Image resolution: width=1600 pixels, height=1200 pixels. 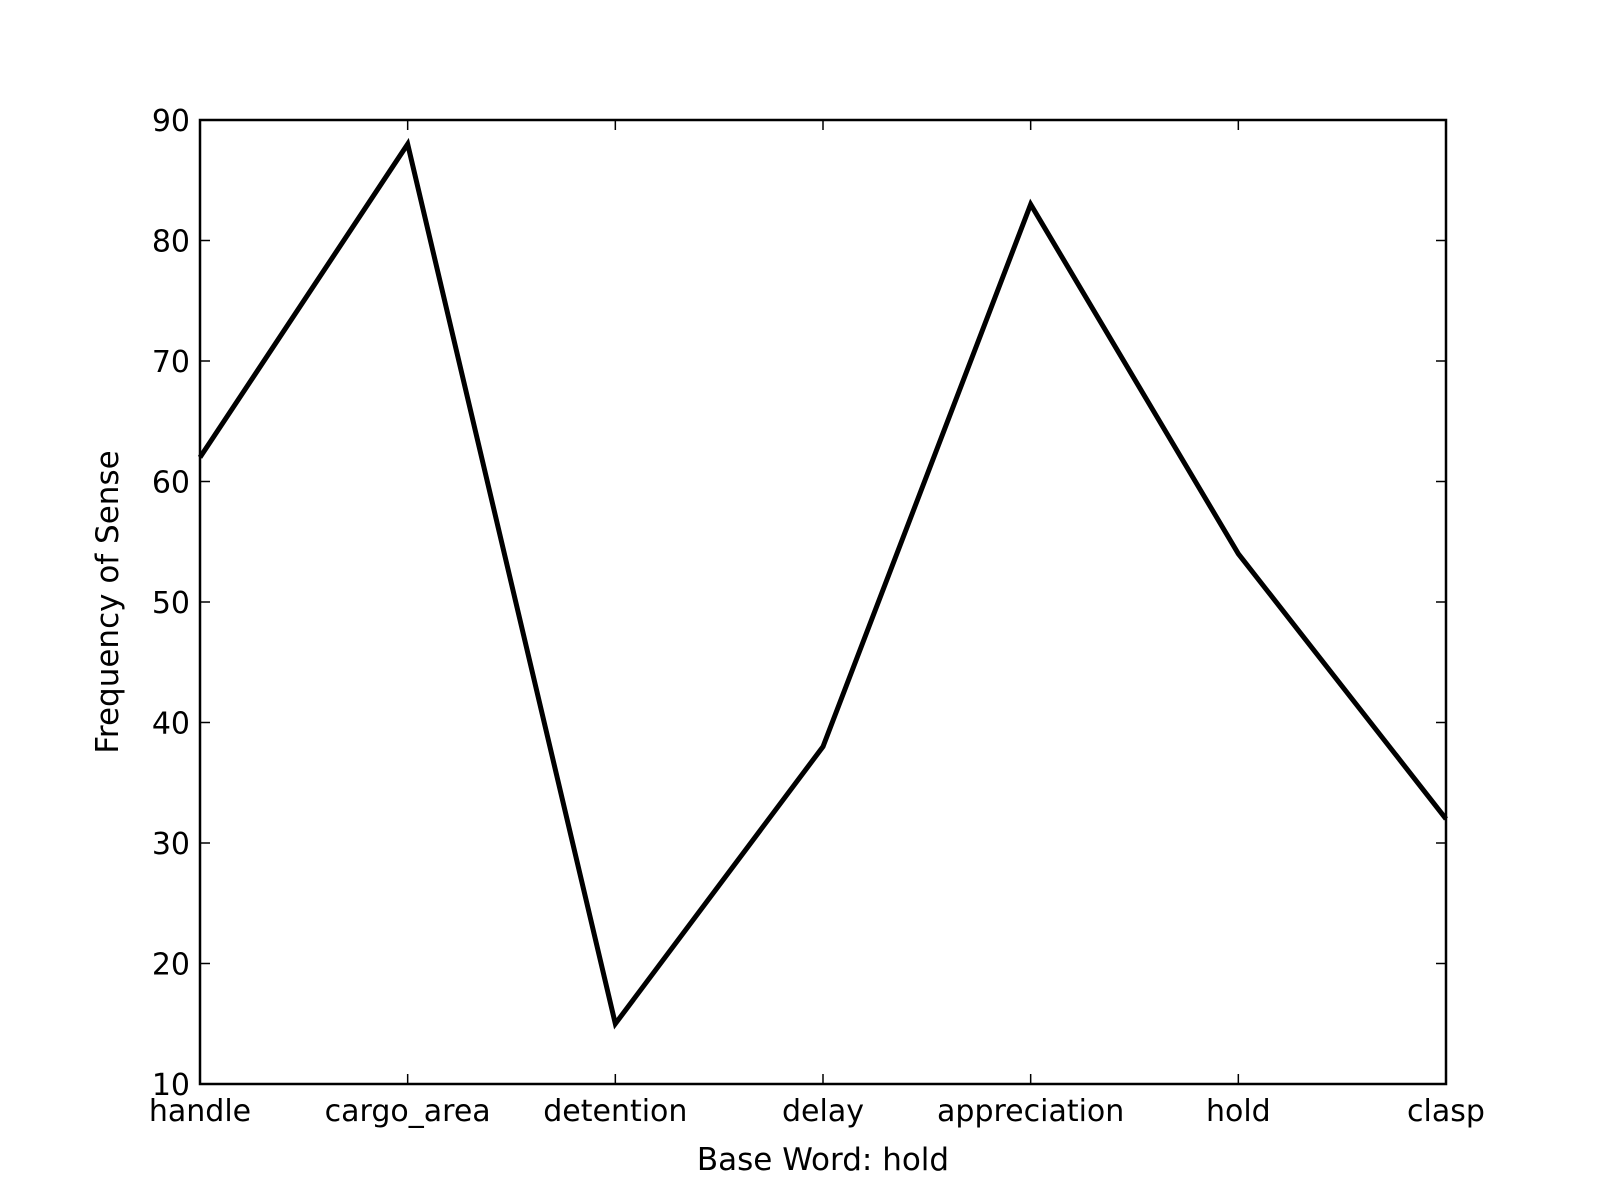 I want to click on x-tick-label: detention, so click(x=615, y=1111).